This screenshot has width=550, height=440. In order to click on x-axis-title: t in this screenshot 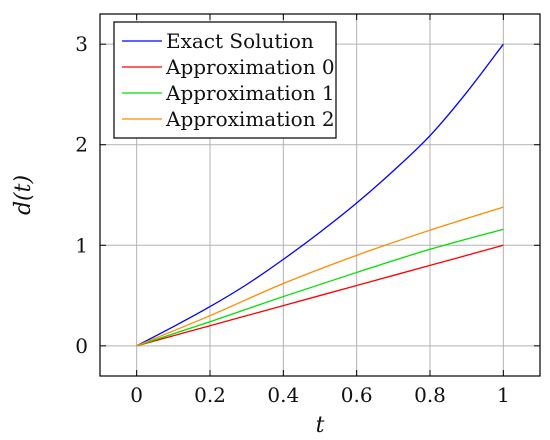, I will do `click(320, 425)`.